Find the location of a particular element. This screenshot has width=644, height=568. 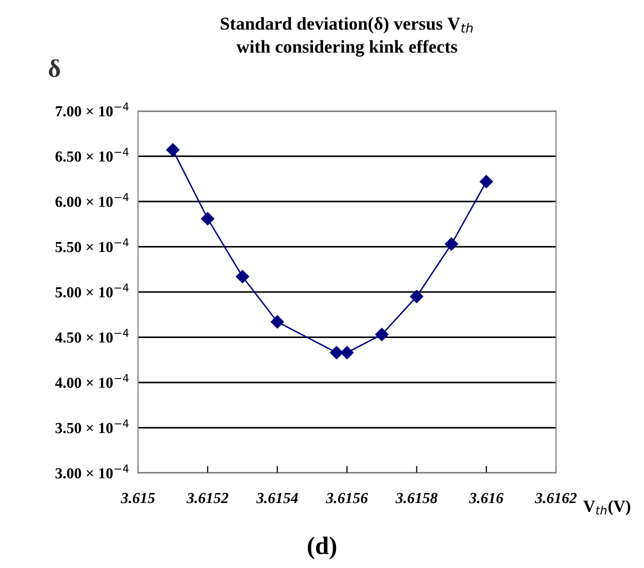

text: (d) is located at coordinates (322, 548).